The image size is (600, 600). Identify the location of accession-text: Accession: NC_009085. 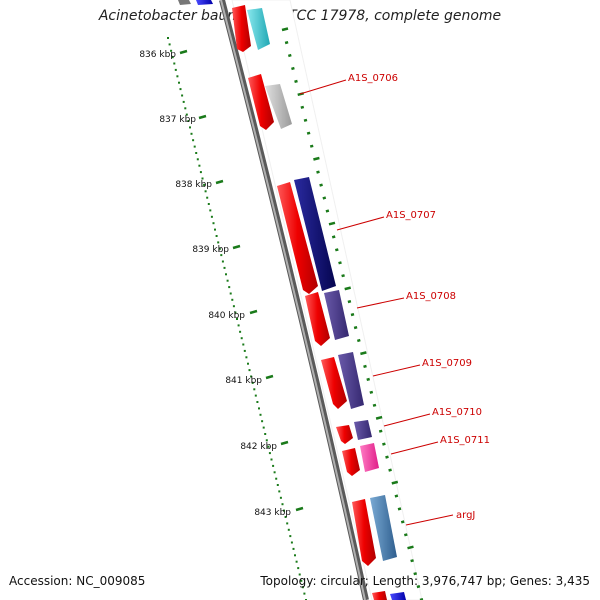
(77, 581).